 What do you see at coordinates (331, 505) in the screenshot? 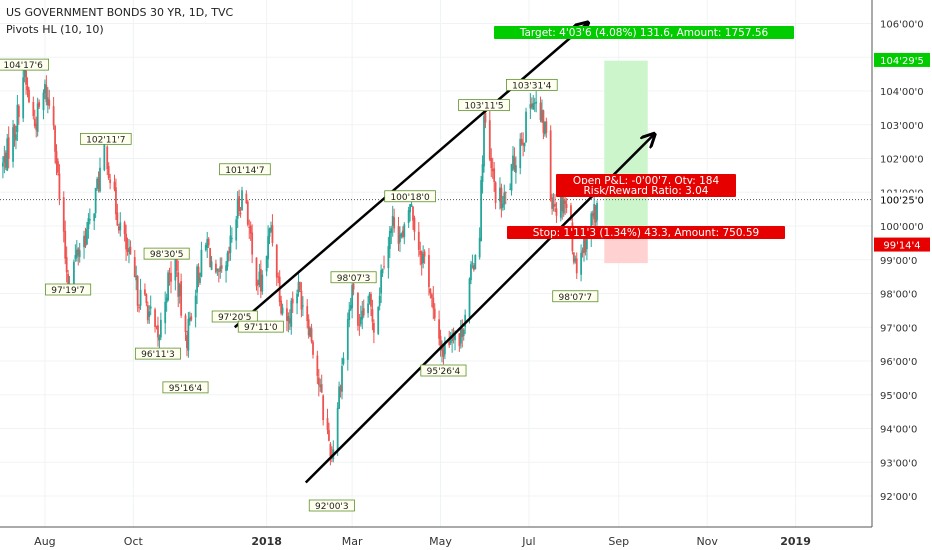
I see `pivot-label: 92'00'3` at bounding box center [331, 505].